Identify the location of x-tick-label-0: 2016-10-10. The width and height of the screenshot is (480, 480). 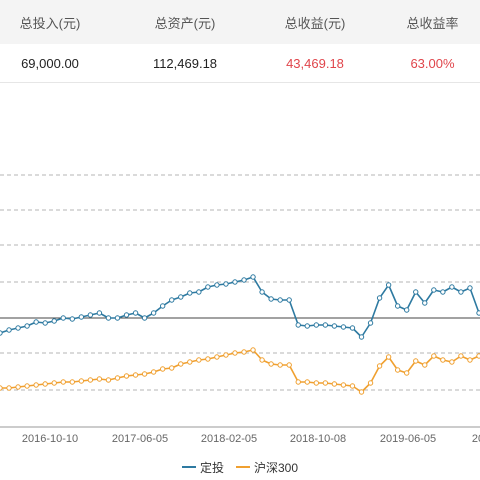
(50, 439).